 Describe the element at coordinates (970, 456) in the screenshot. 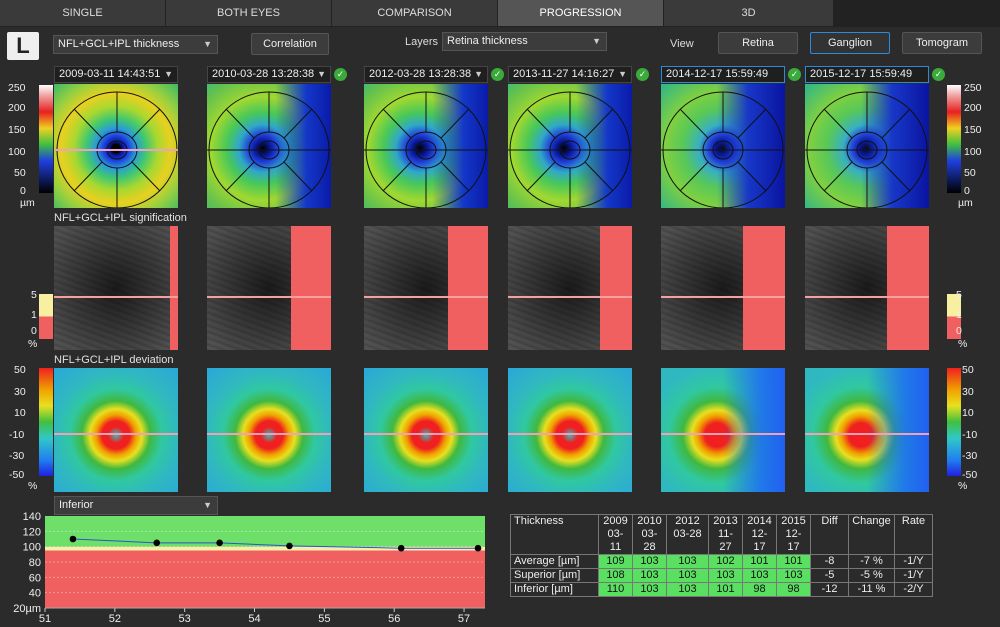

I see `scale-tick: -30` at that location.